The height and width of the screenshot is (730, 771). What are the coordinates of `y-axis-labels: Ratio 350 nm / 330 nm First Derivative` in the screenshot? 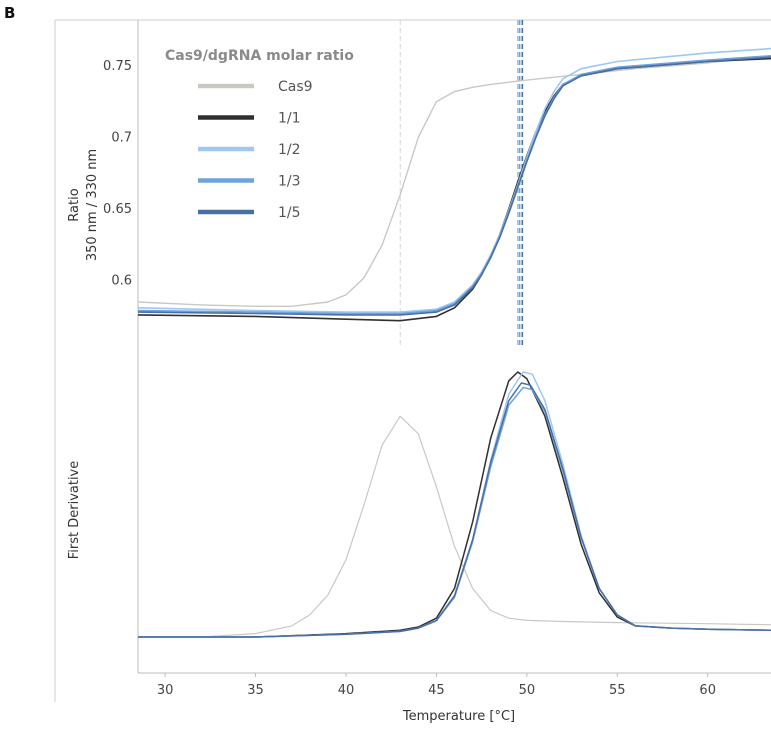 It's located at (83, 354).